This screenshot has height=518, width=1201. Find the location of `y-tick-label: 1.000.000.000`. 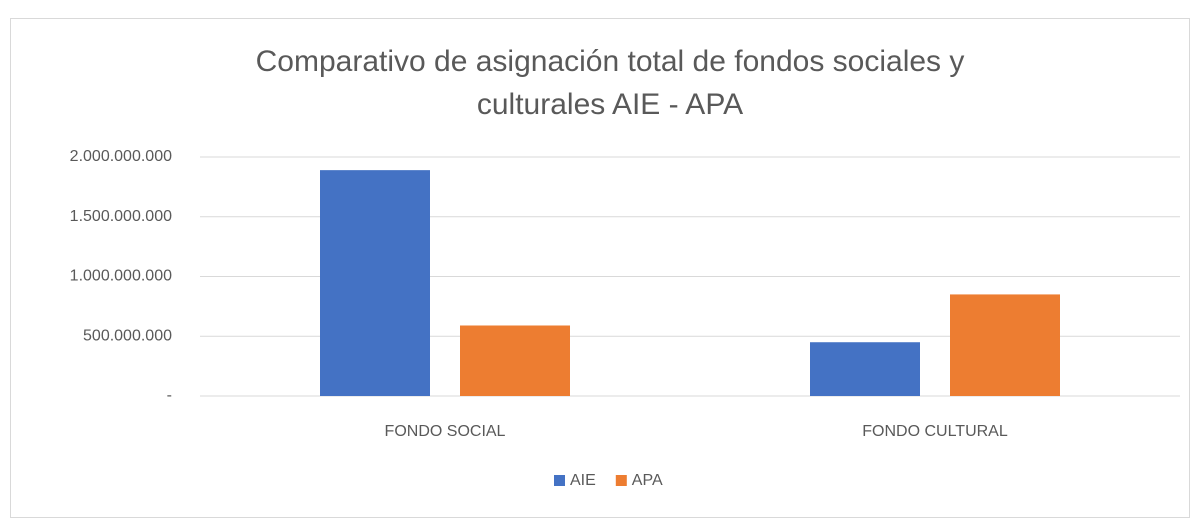

y-tick-label: 1.000.000.000 is located at coordinates (121, 276).